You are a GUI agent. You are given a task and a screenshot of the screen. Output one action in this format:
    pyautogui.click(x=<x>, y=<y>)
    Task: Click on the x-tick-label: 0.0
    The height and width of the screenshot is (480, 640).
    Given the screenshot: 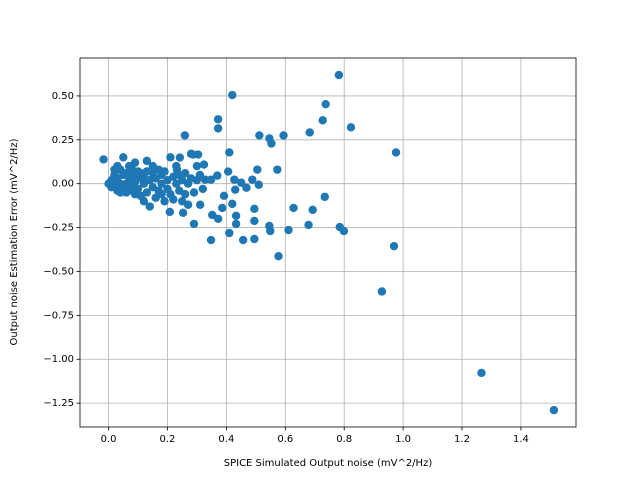 What is the action you would take?
    pyautogui.click(x=109, y=439)
    